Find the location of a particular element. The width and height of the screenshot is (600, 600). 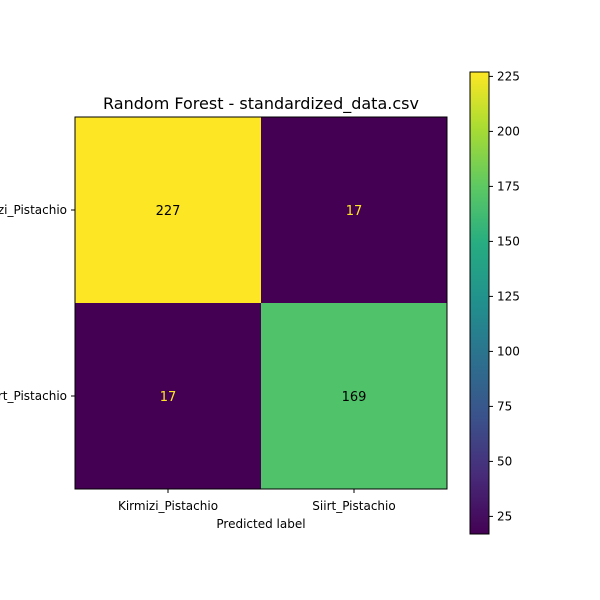

x-tick-label: Kirmizi_Pistachio is located at coordinates (168, 506).